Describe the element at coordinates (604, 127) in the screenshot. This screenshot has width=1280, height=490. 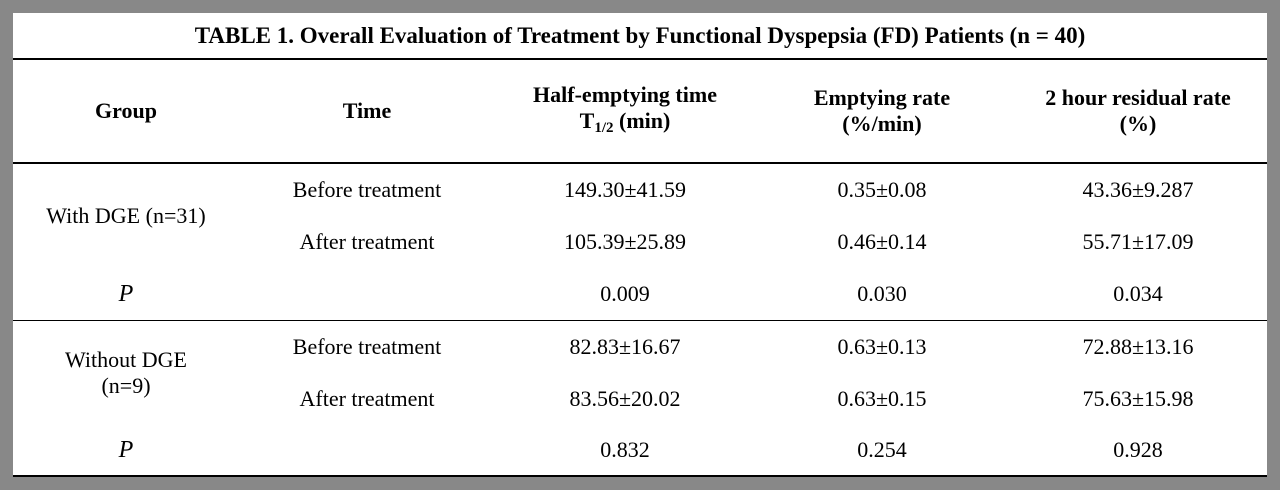
I see `header-half-sub: 1/2` at that location.